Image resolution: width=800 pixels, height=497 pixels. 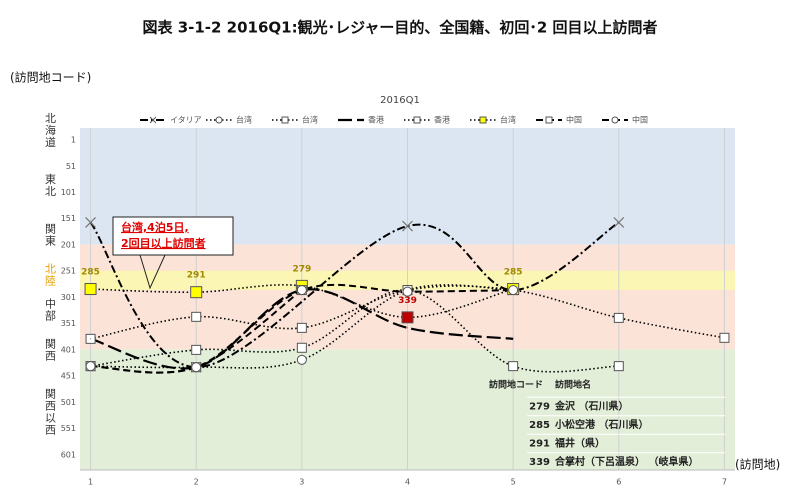 I want to click on table-header: 訪問地コード, so click(x=516, y=385).